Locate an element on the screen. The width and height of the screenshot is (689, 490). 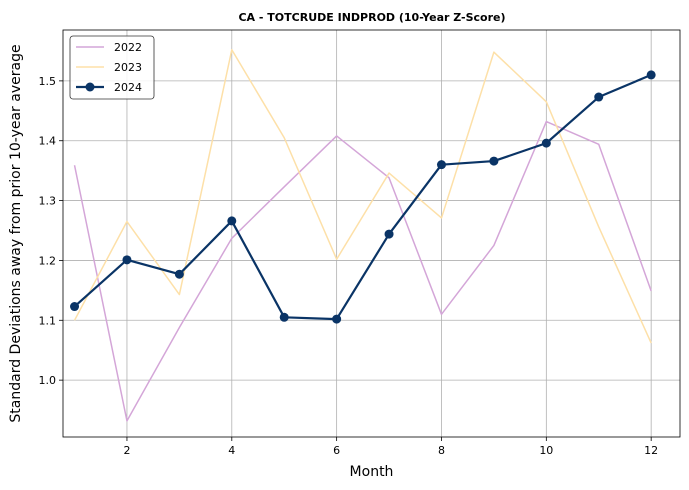
y-tick-label: 1.5 is located at coordinates (48, 81).